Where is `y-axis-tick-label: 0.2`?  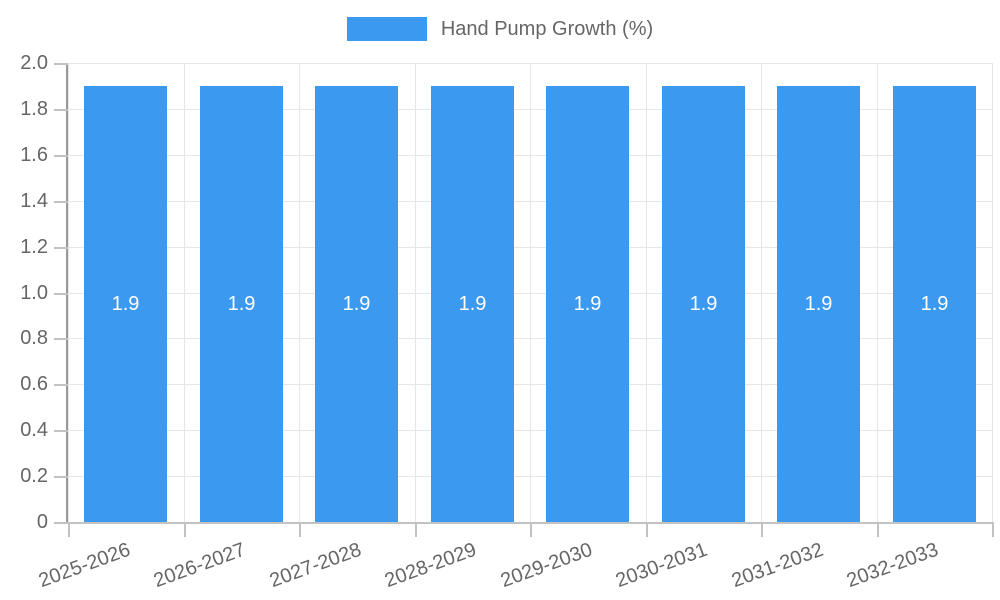
y-axis-tick-label: 0.2 is located at coordinates (34, 476).